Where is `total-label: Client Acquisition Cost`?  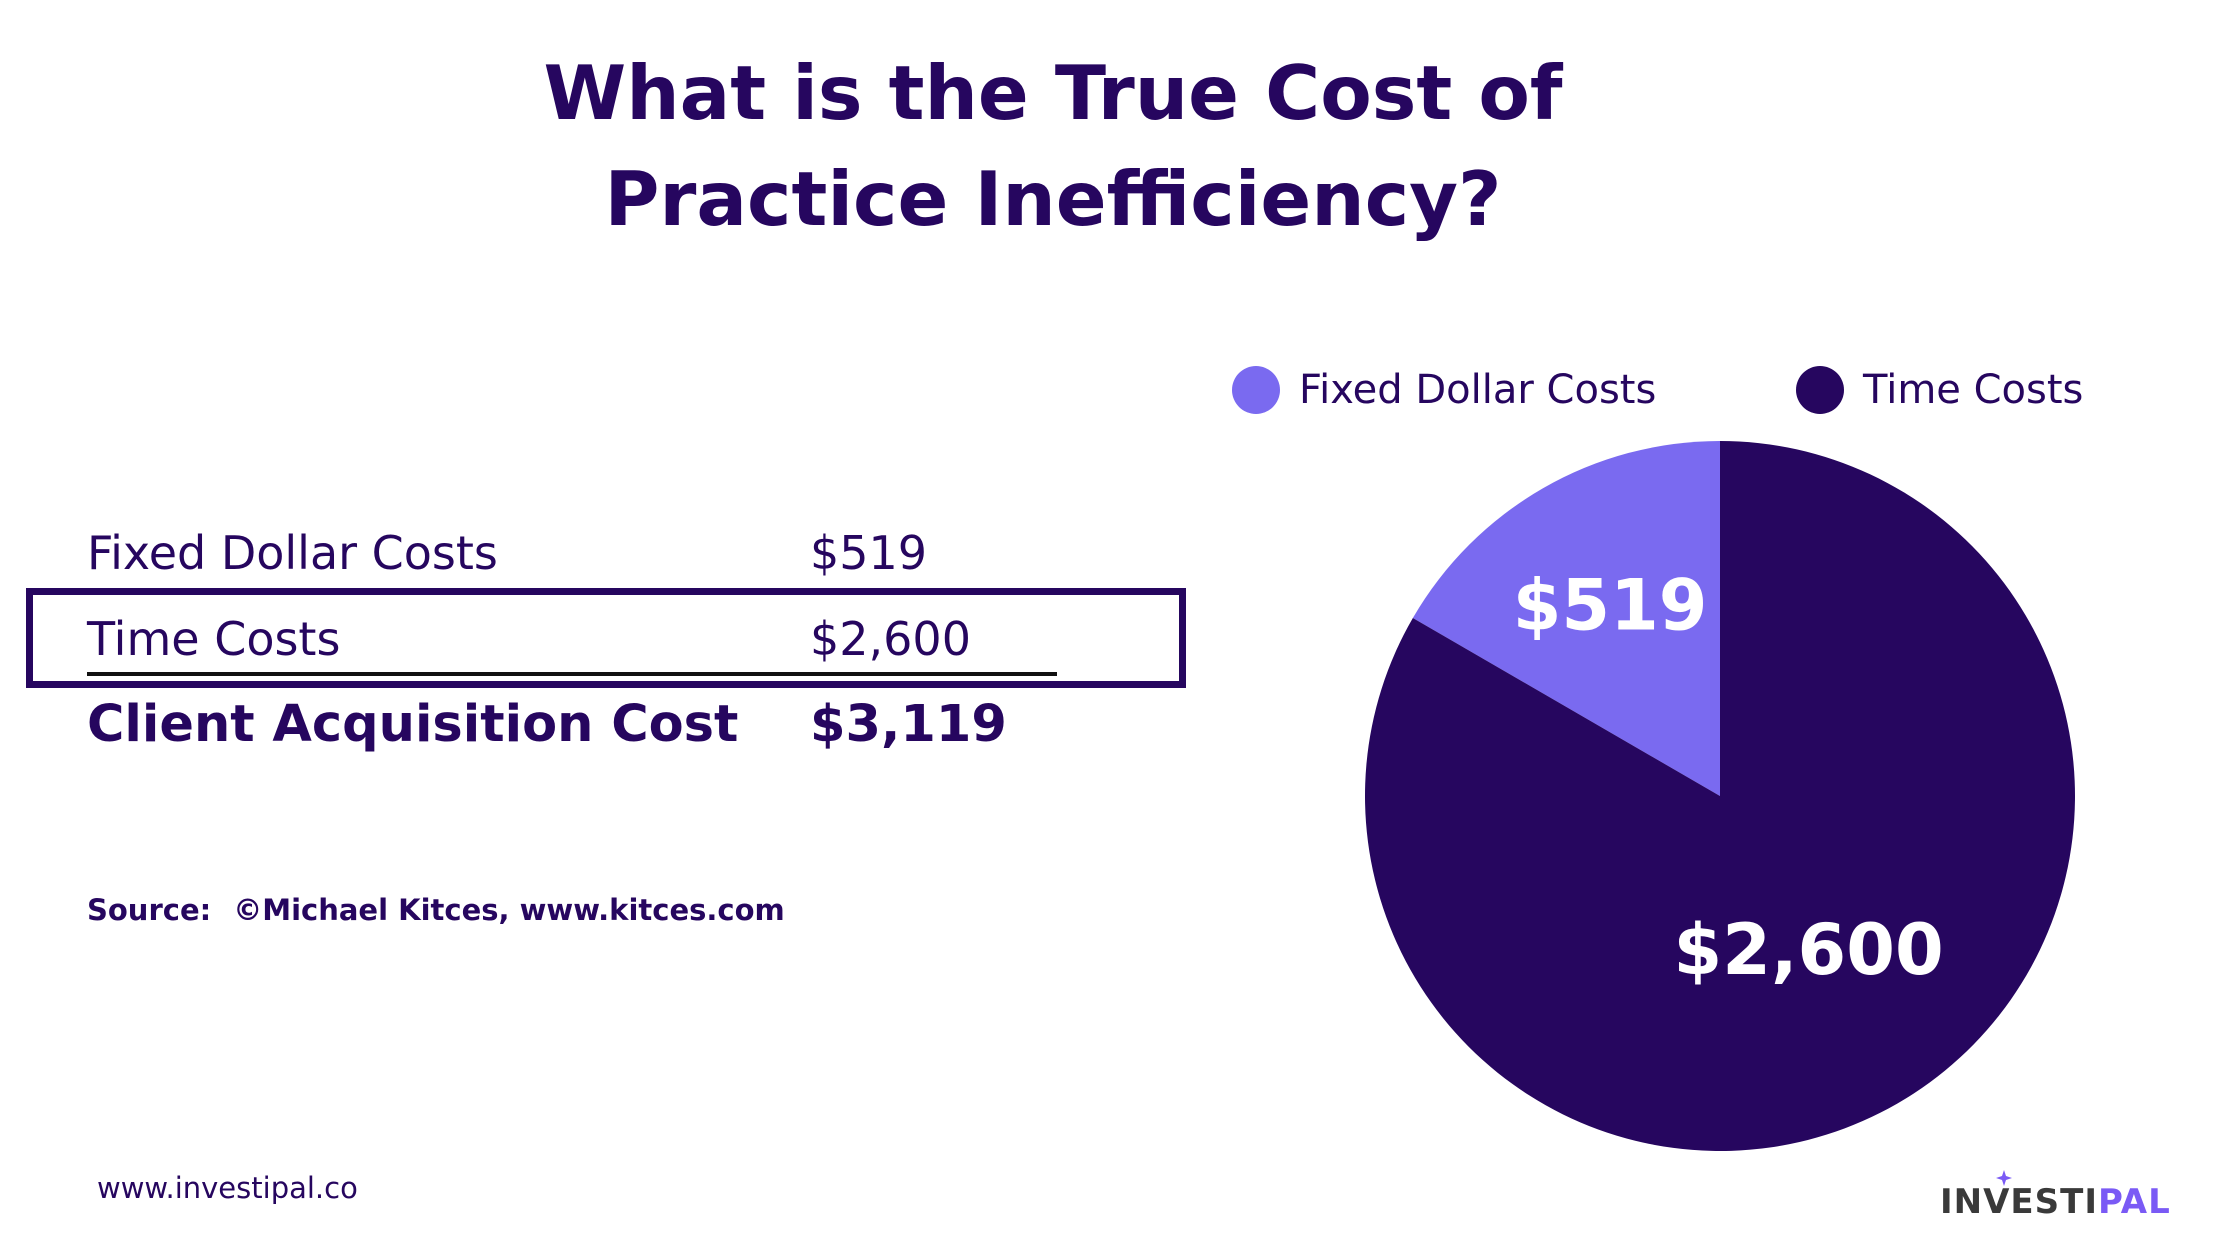 total-label: Client Acquisition Cost is located at coordinates (413, 724).